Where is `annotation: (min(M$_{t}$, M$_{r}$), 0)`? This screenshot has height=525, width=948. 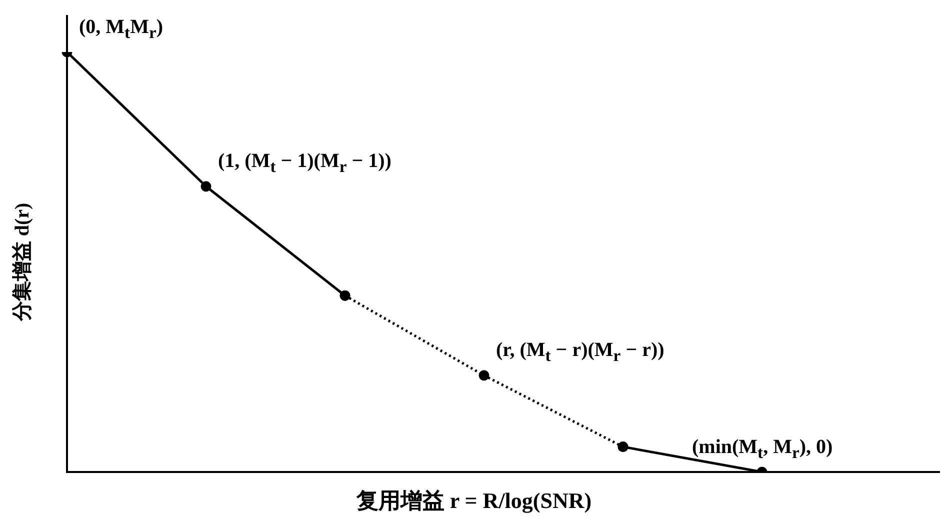
annotation: (min(M$_{t}$, M$_{r}$), 0) is located at coordinates (762, 449).